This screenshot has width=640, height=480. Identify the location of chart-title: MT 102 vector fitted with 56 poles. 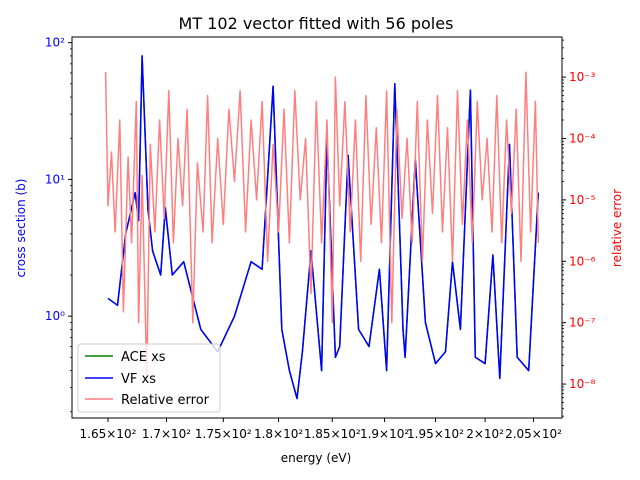
(316, 23).